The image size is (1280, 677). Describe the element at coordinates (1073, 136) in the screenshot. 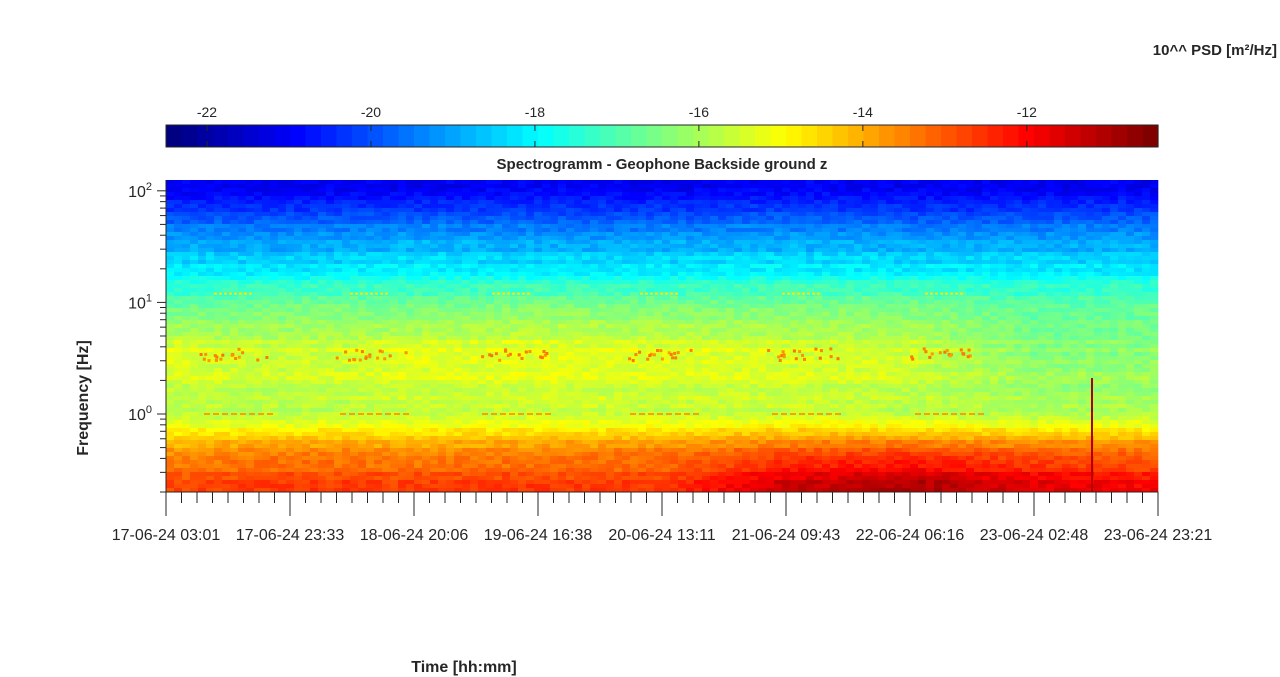

I see `colorbar-segment` at that location.